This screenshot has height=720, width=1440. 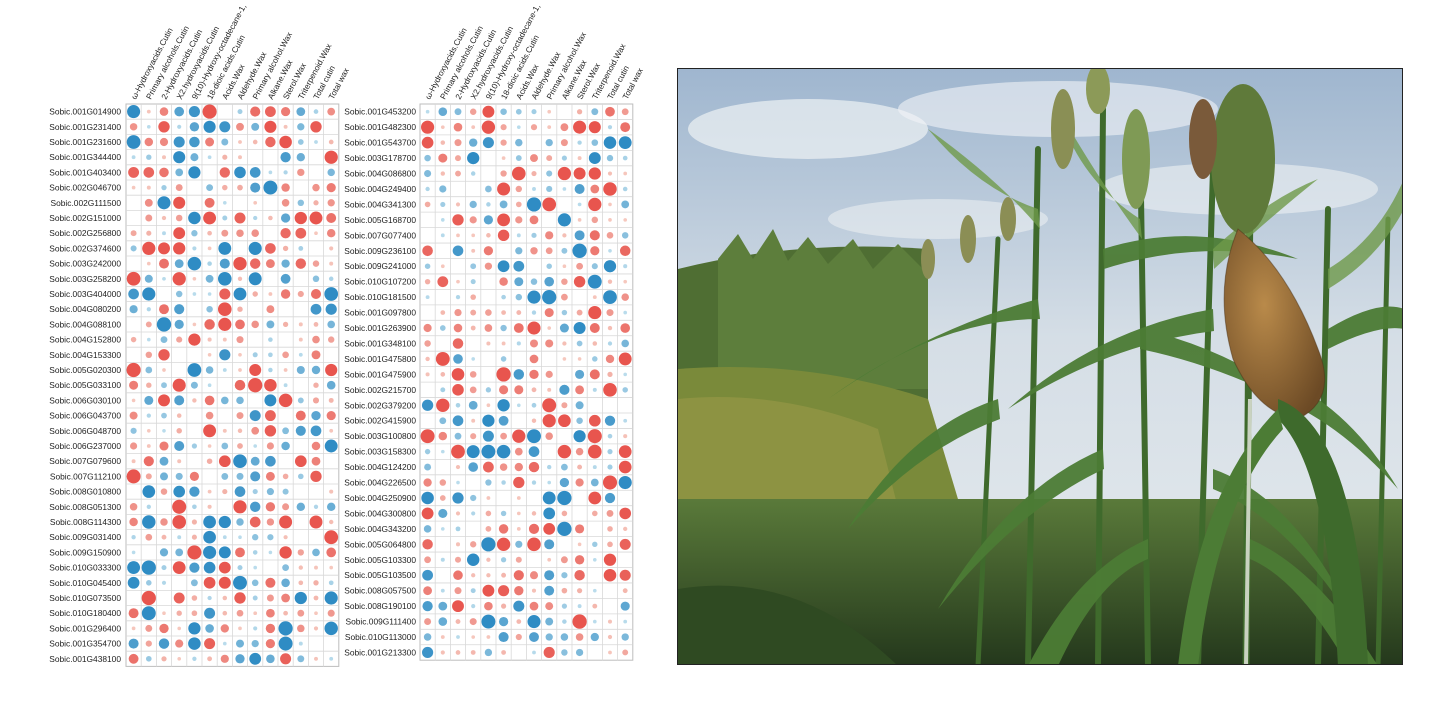 I want to click on row-label: Sobic.001G097800, so click(x=380, y=313).